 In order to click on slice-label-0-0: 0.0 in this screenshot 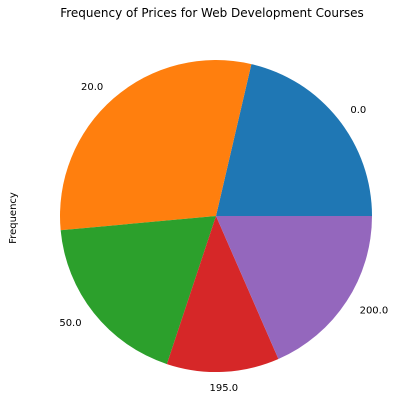, I will do `click(358, 110)`.